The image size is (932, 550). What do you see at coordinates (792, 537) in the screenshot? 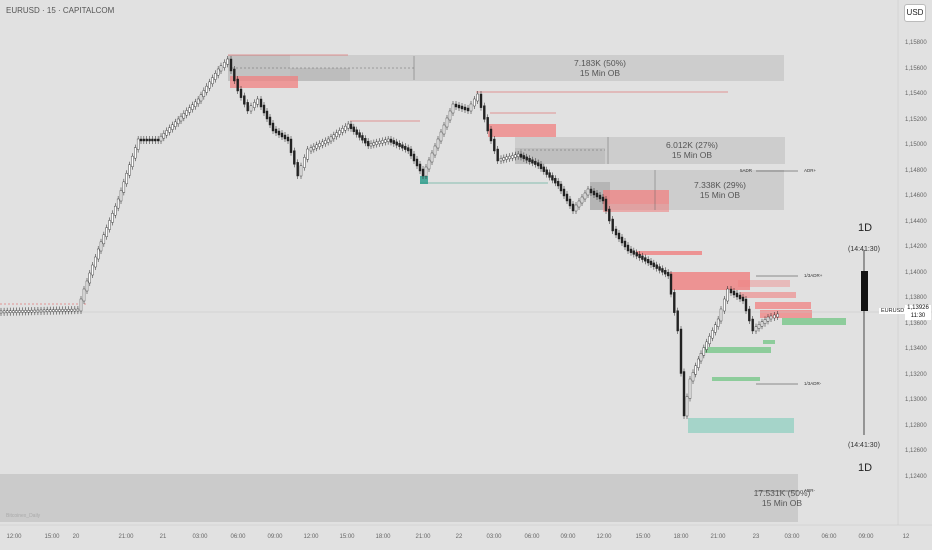
I see `time-tick-label: 03:00` at bounding box center [792, 537].